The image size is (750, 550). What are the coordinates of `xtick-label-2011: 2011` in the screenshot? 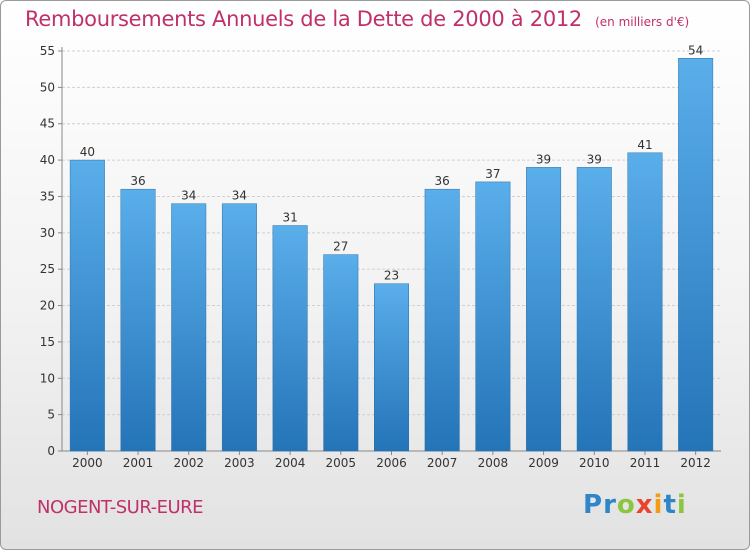 It's located at (645, 463).